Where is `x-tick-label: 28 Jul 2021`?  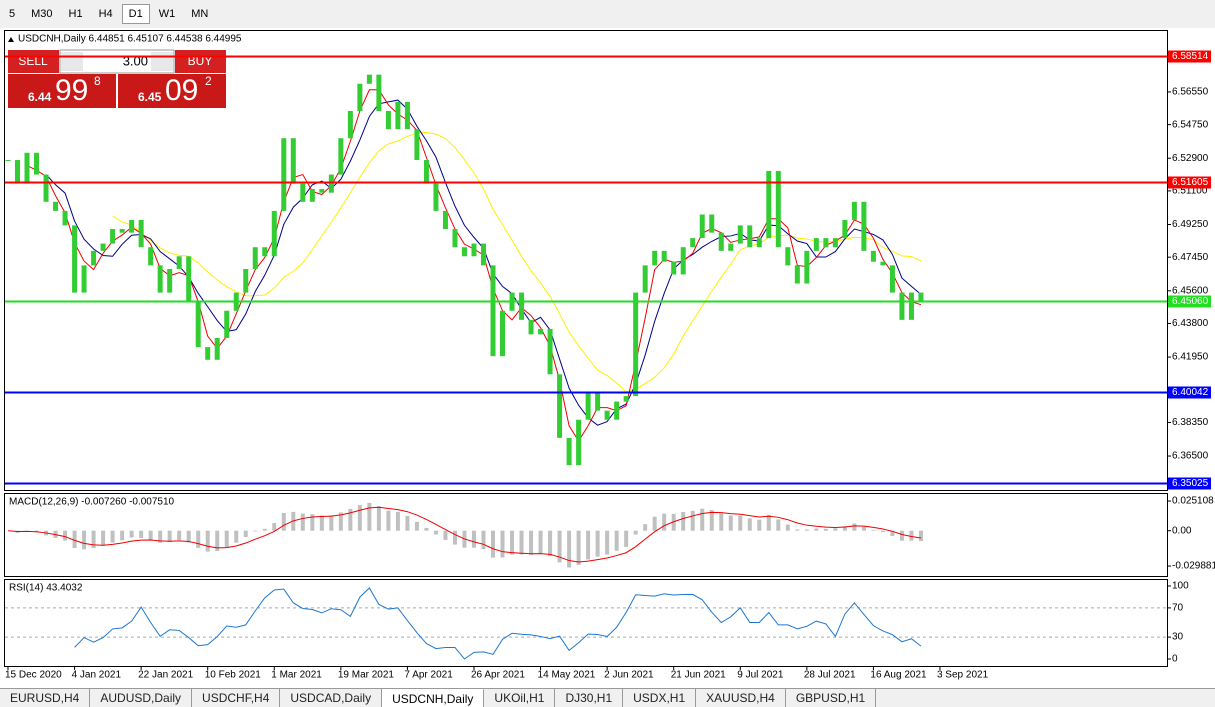 x-tick-label: 28 Jul 2021 is located at coordinates (830, 675).